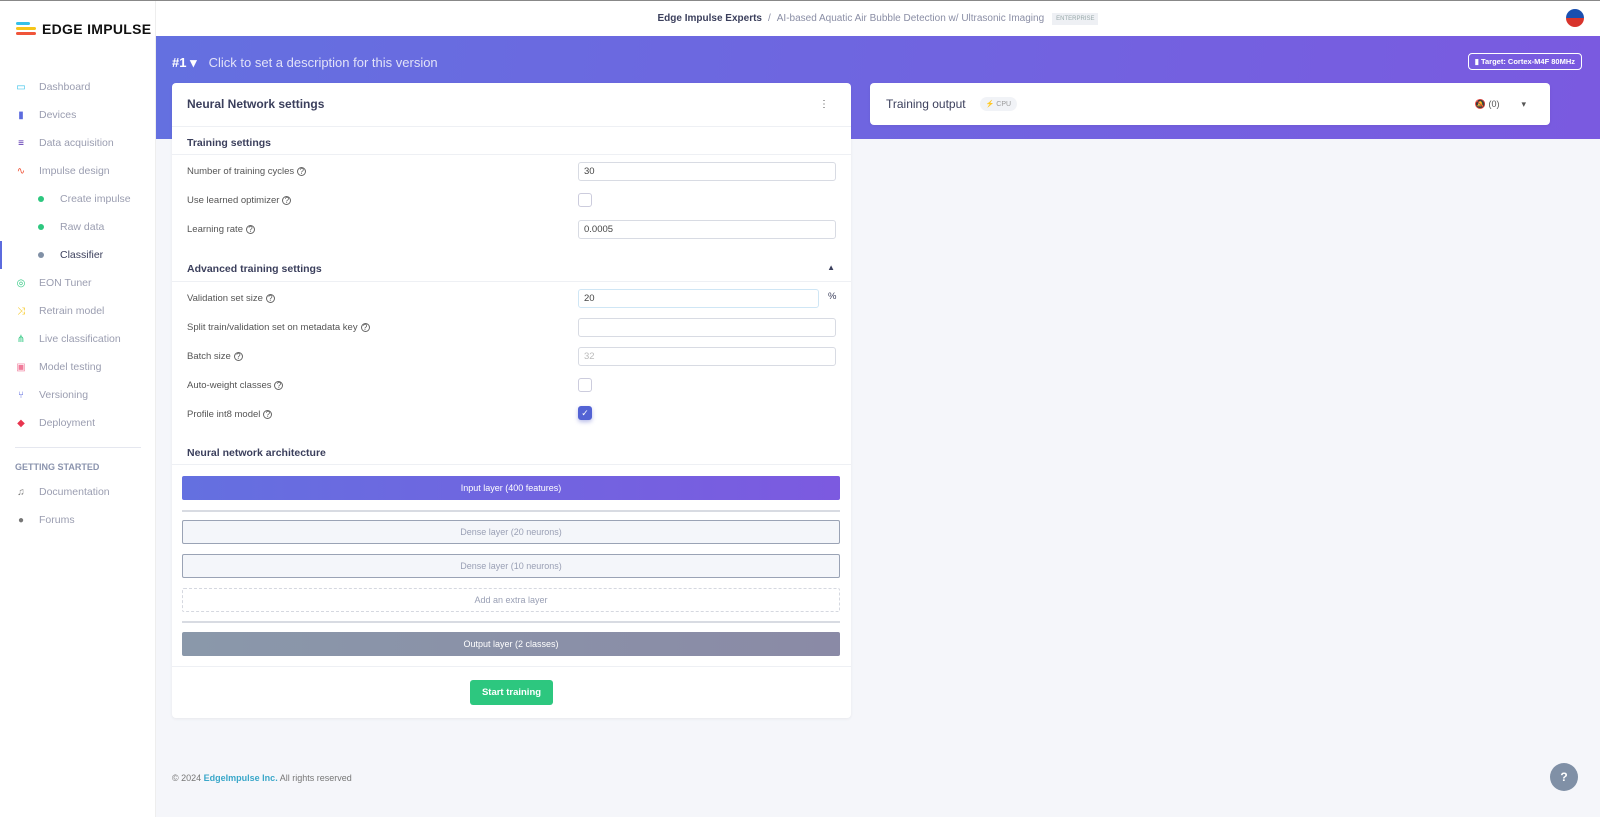  What do you see at coordinates (254, 269) in the screenshot?
I see `advanced-settings-heading: Advanced training settings` at bounding box center [254, 269].